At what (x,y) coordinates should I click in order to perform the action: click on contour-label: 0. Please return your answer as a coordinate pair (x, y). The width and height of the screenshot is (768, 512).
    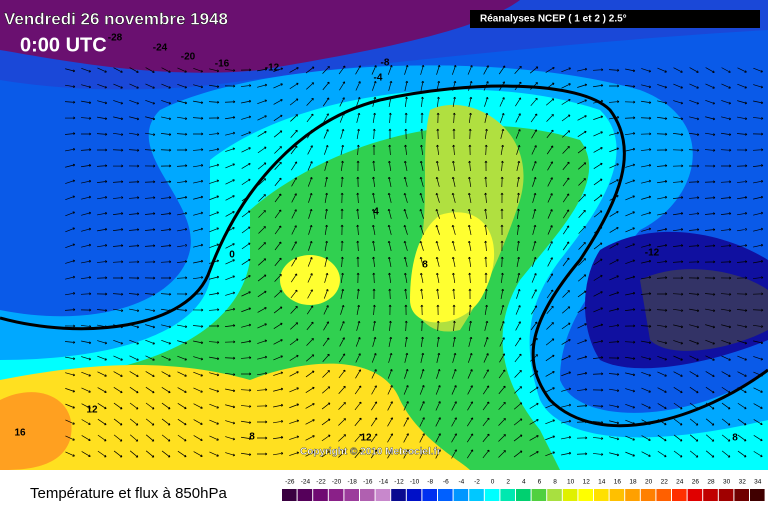
    Looking at the image, I should click on (232, 255).